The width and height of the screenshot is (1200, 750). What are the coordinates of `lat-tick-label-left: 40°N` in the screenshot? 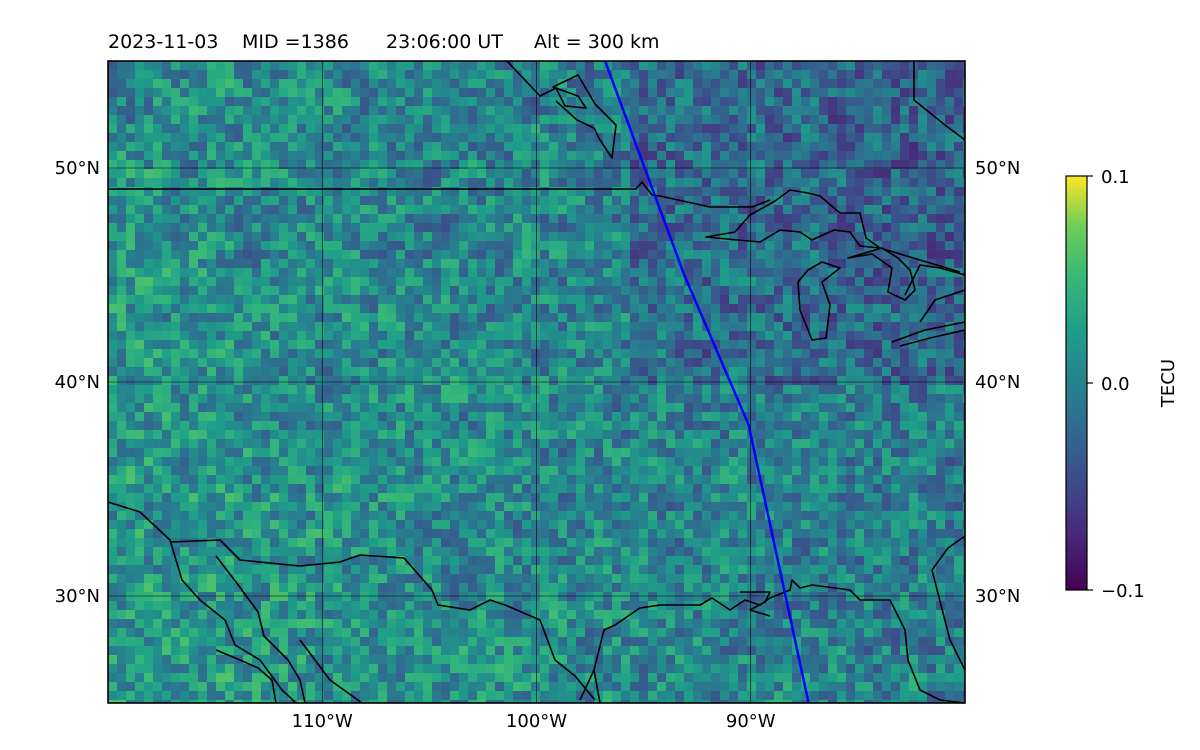 It's located at (77, 382).